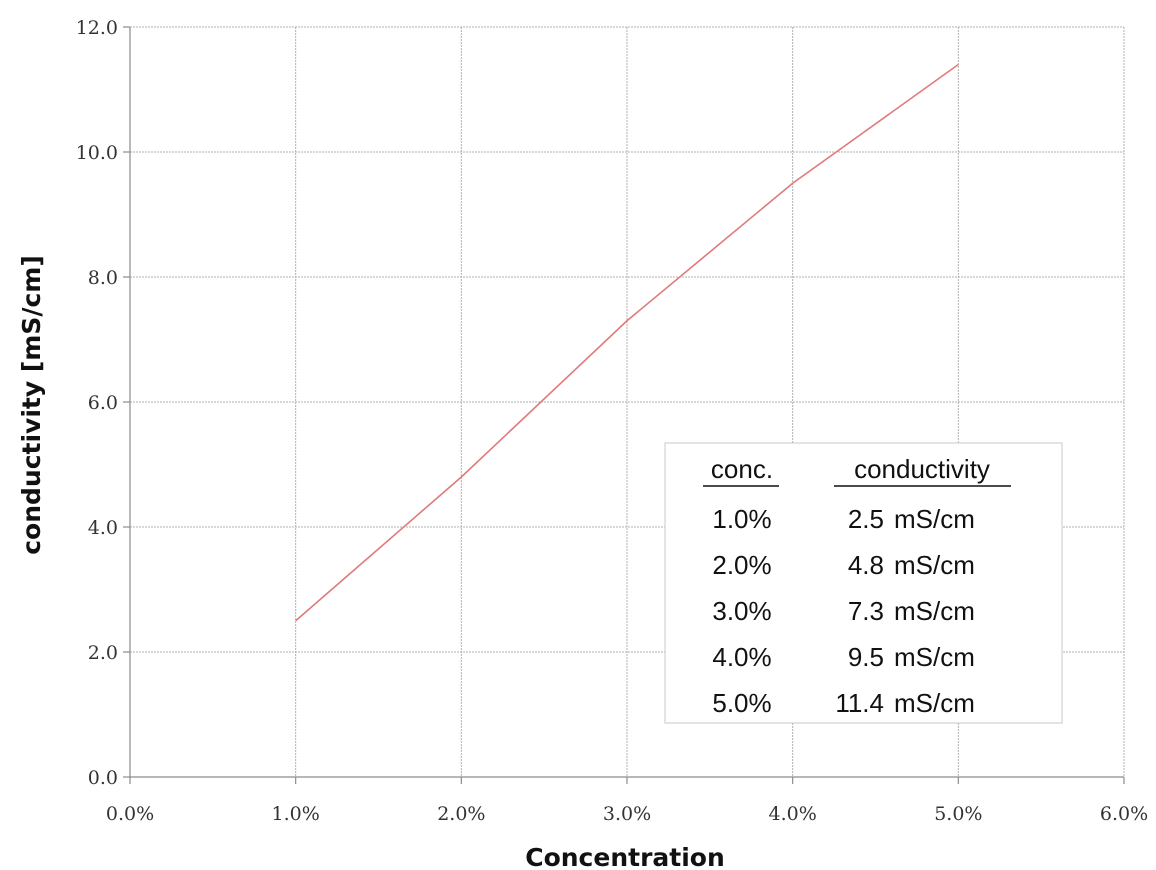  I want to click on legend-cell-value: 9.5, so click(866, 657).